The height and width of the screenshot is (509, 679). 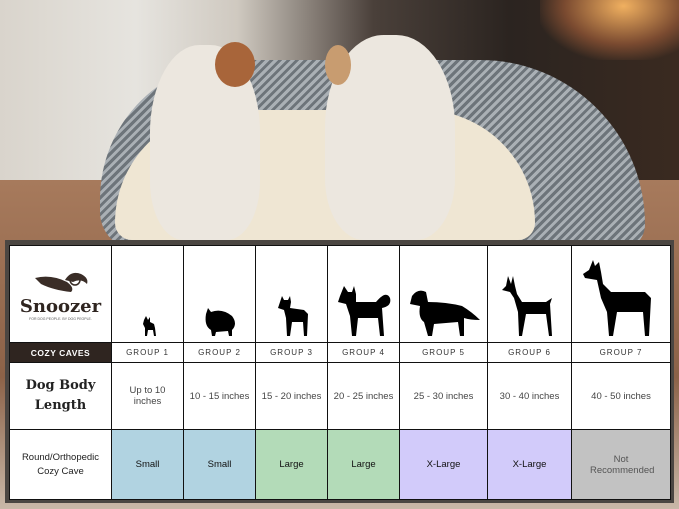 I want to click on row-label-length: Dog Body Length, so click(x=60, y=396).